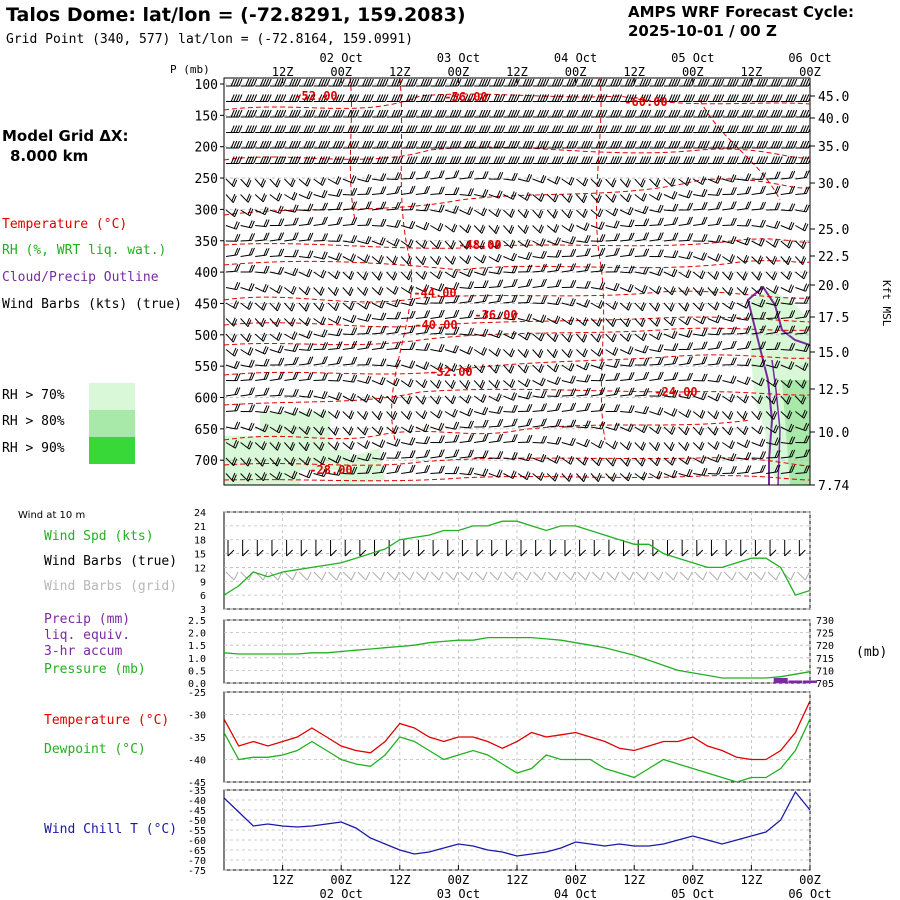 The width and height of the screenshot is (900, 900). What do you see at coordinates (435, 325) in the screenshot?
I see `isotherm-label: -40.00` at bounding box center [435, 325].